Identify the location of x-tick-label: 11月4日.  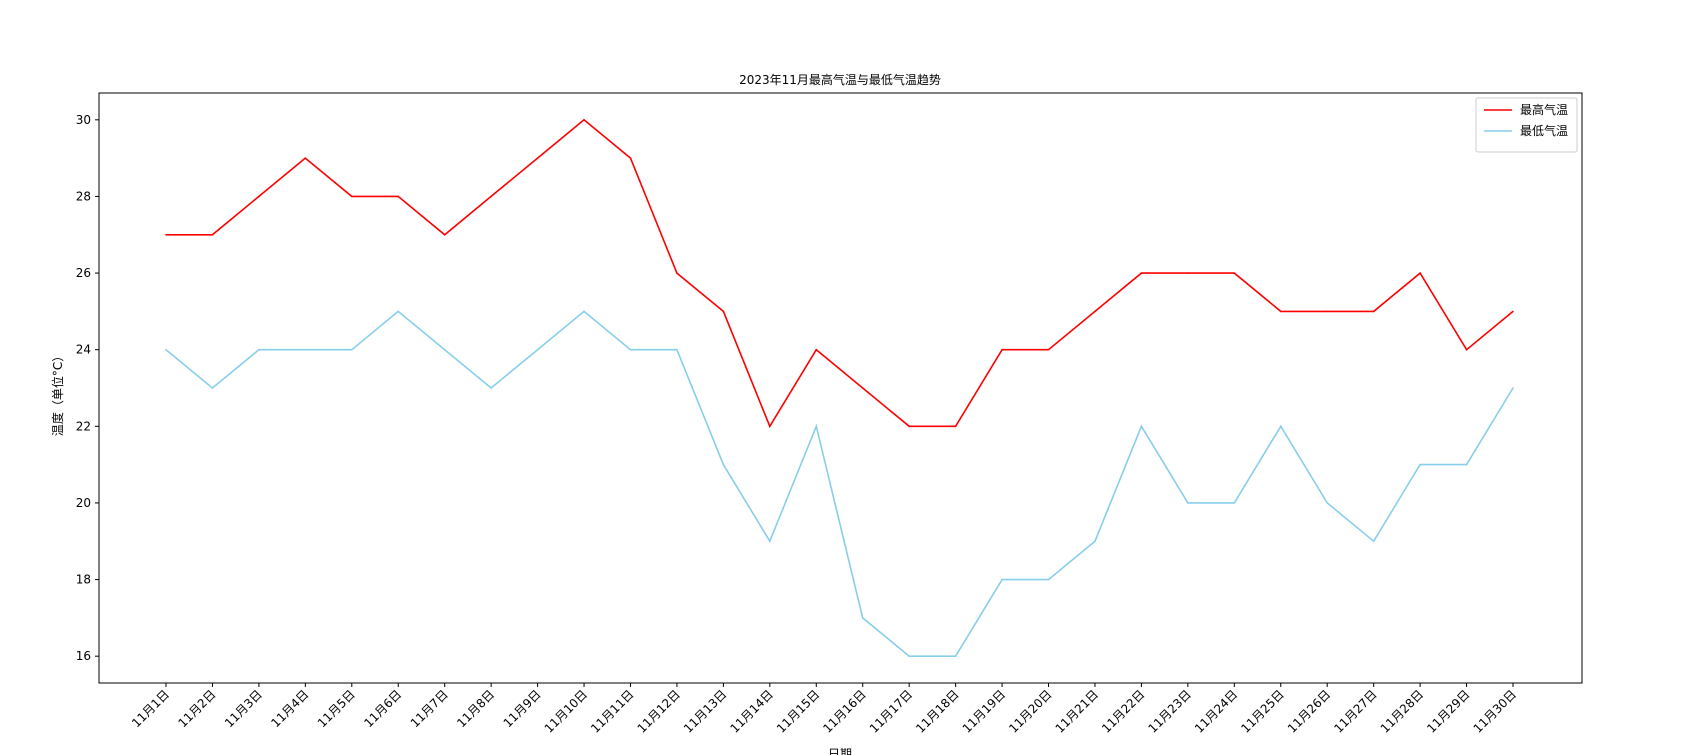
(289, 708).